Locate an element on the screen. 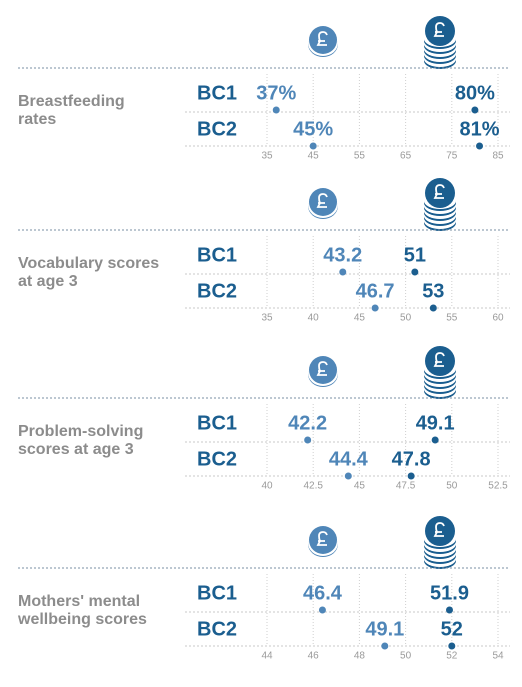 Image resolution: width=522 pixels, height=687 pixels. data-label: 45% is located at coordinates (313, 129).